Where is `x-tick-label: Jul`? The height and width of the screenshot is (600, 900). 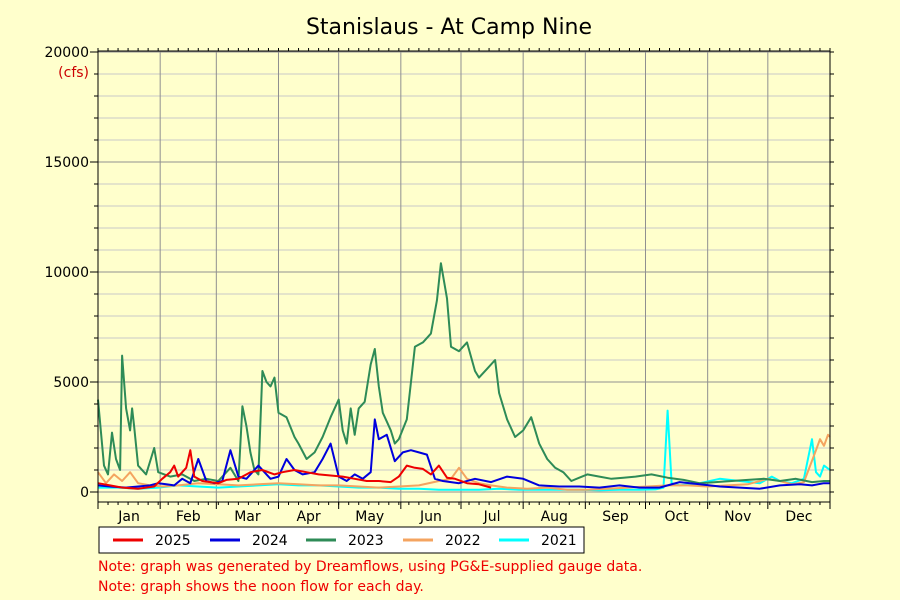 x-tick-label: Jul is located at coordinates (492, 517).